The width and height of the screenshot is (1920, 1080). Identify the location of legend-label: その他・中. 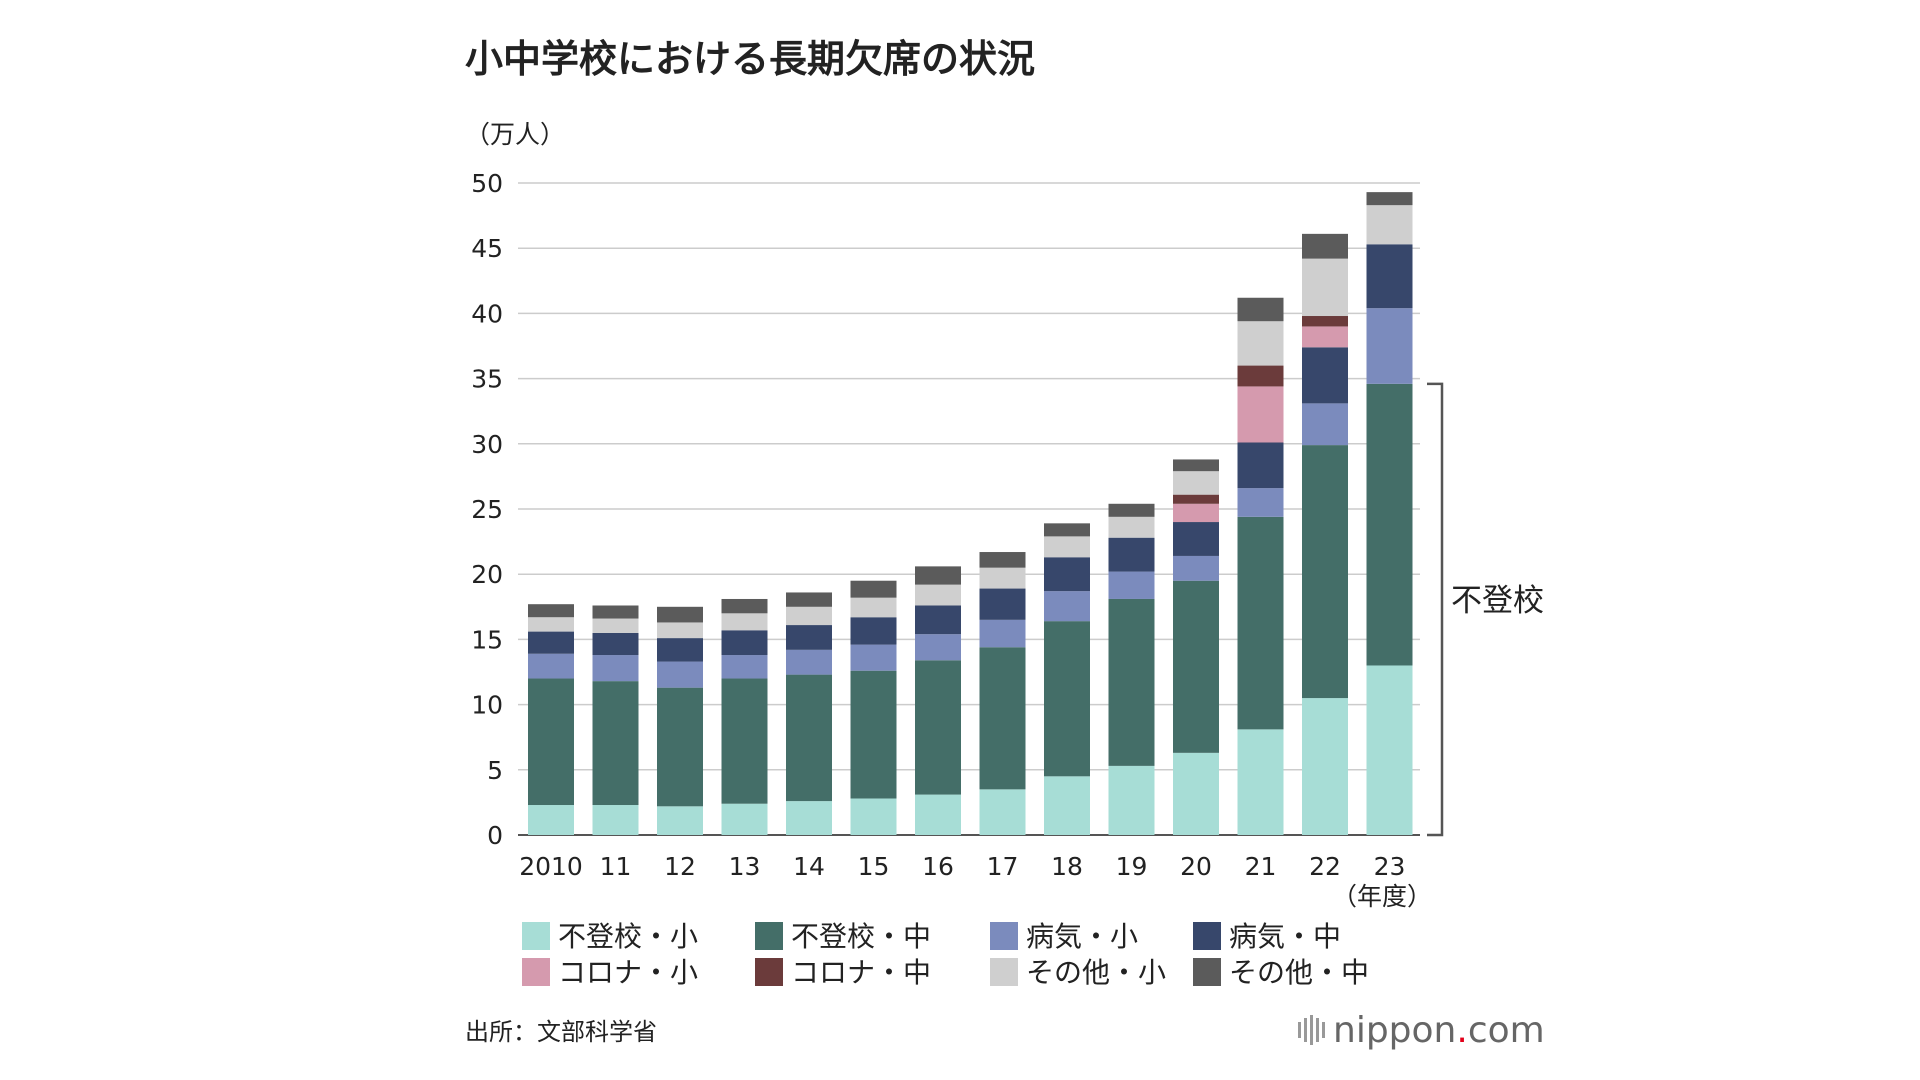
(1299, 972).